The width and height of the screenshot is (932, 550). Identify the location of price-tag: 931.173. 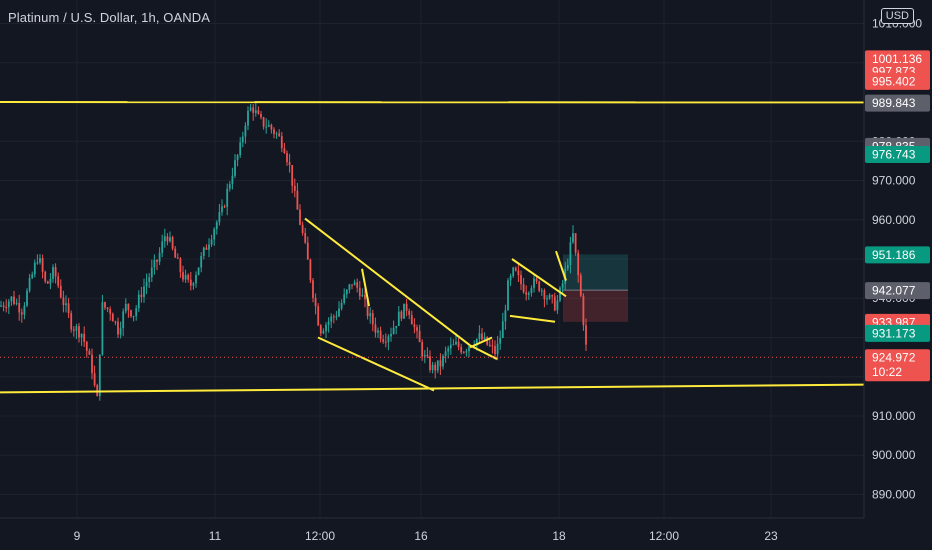
(894, 333).